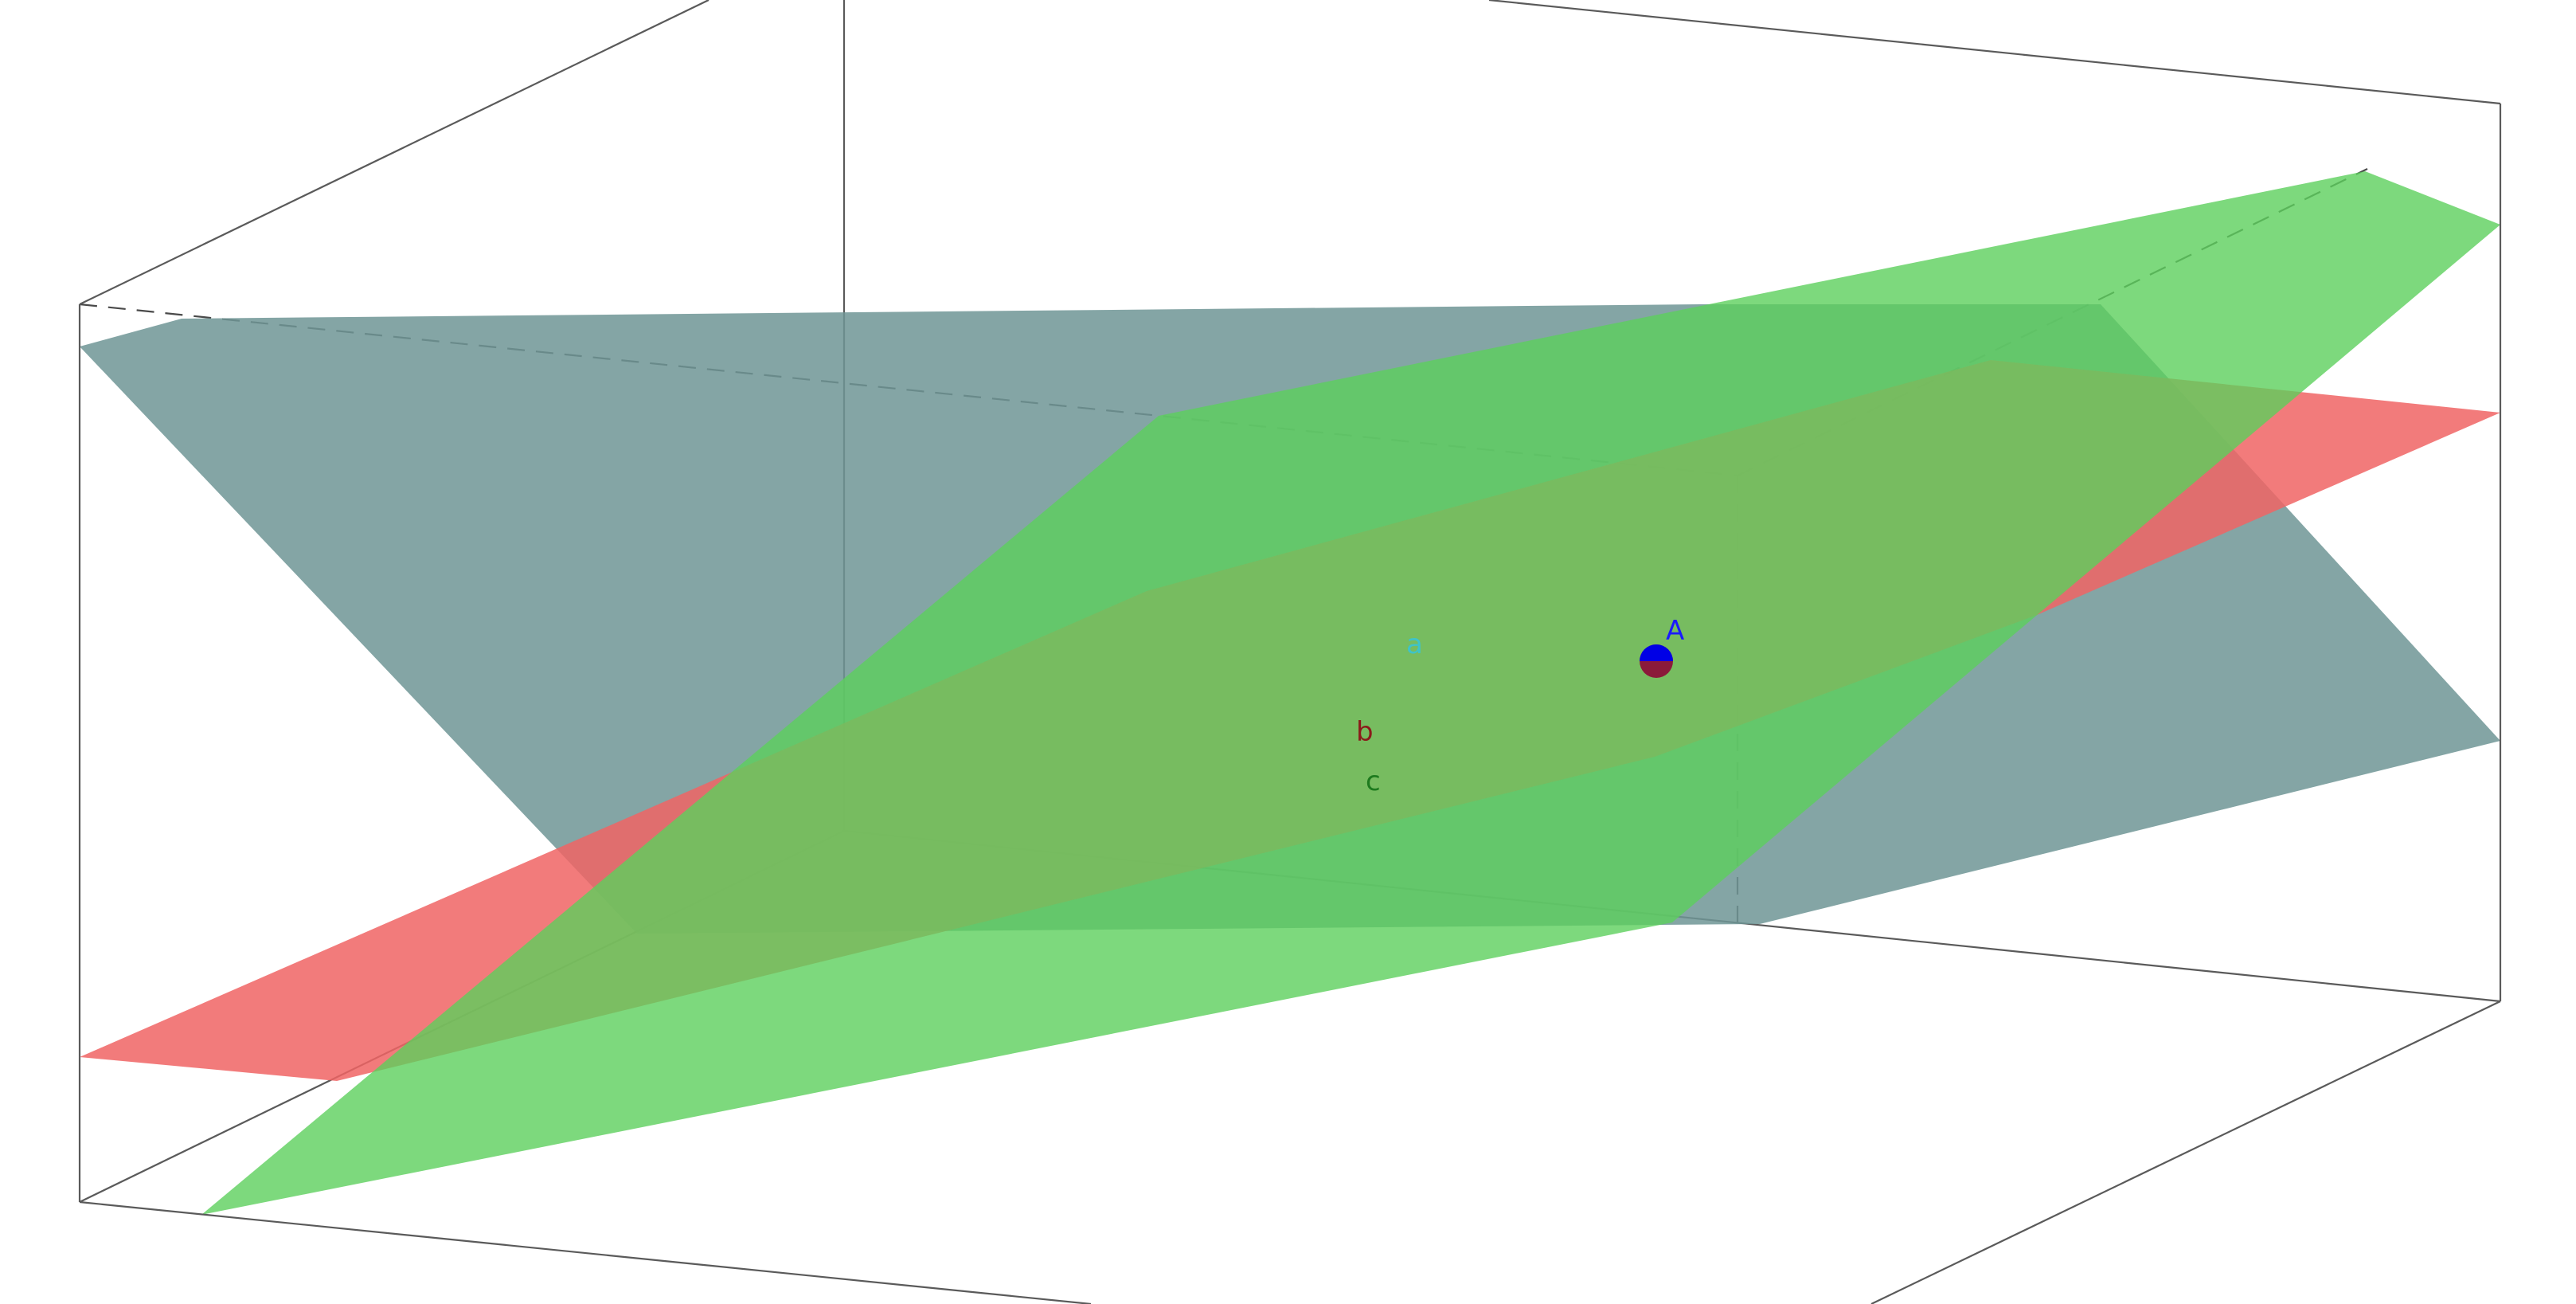 The height and width of the screenshot is (1304, 2576). I want to click on plane-b-label: b, so click(1365, 732).